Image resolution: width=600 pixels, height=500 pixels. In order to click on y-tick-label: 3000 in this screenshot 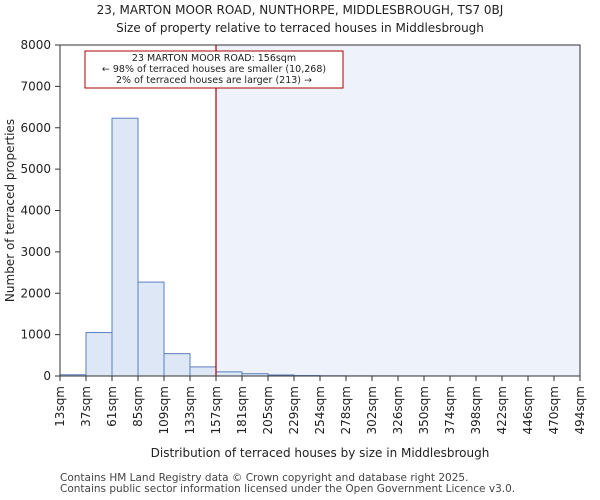, I will do `click(35, 252)`.